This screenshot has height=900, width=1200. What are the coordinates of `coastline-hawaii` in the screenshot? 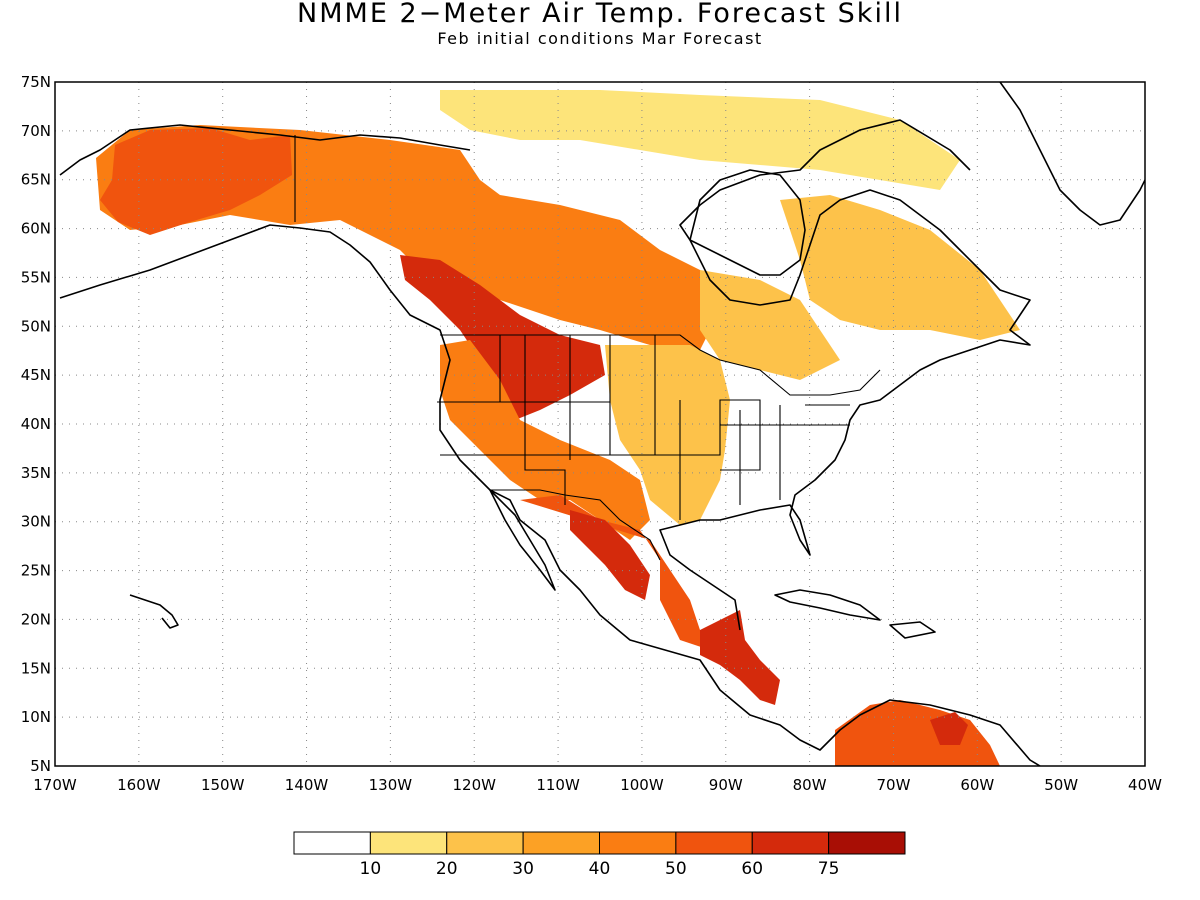 It's located at (154, 611).